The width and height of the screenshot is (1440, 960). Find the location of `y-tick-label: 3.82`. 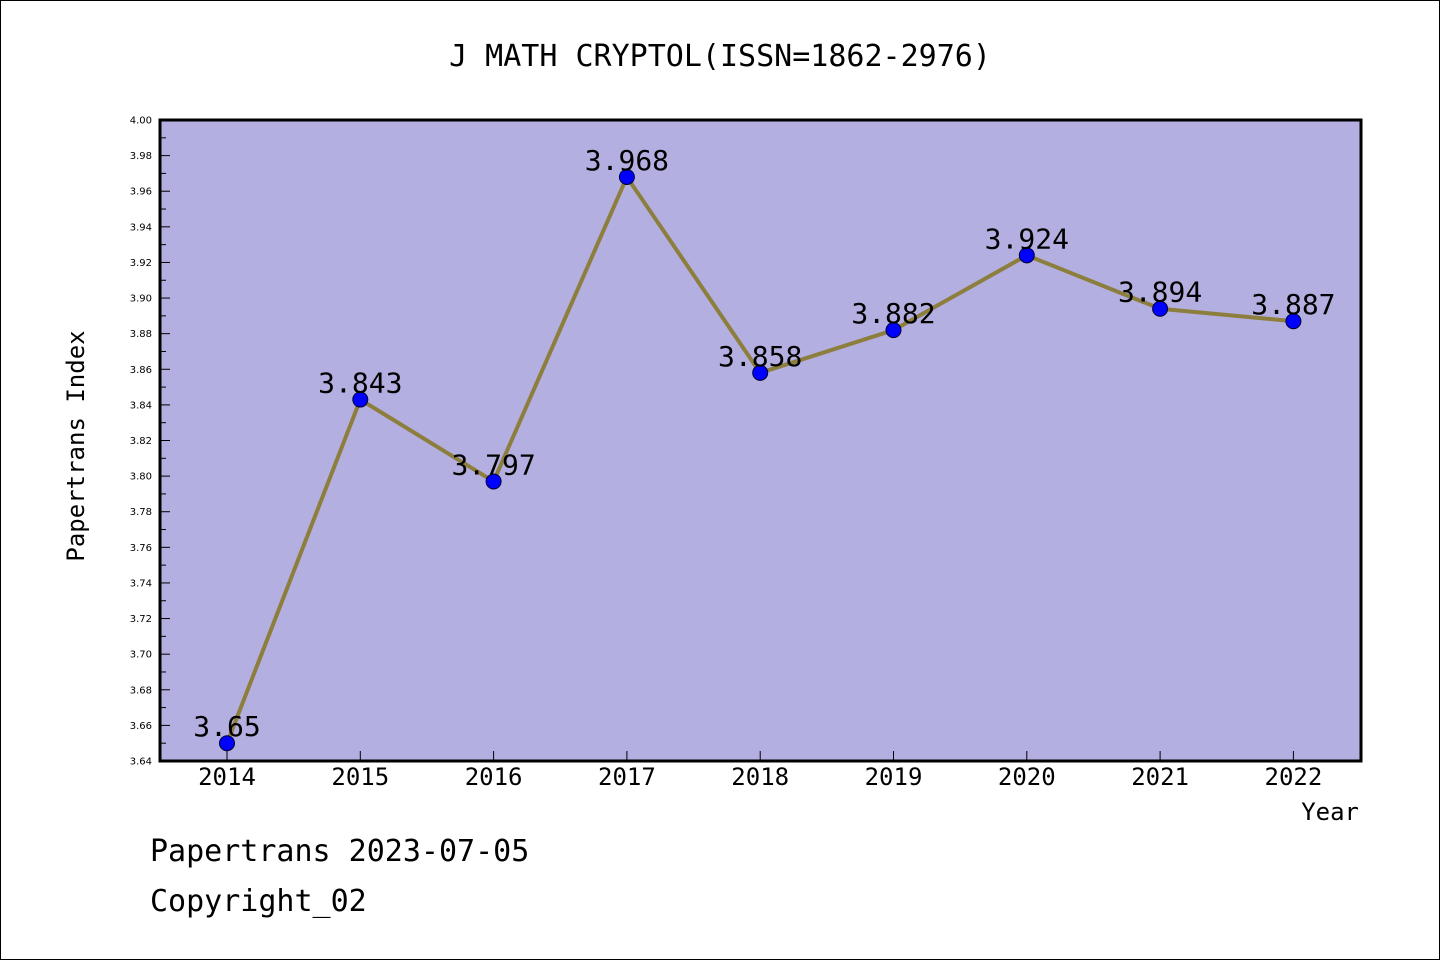

y-tick-label: 3.82 is located at coordinates (141, 441).